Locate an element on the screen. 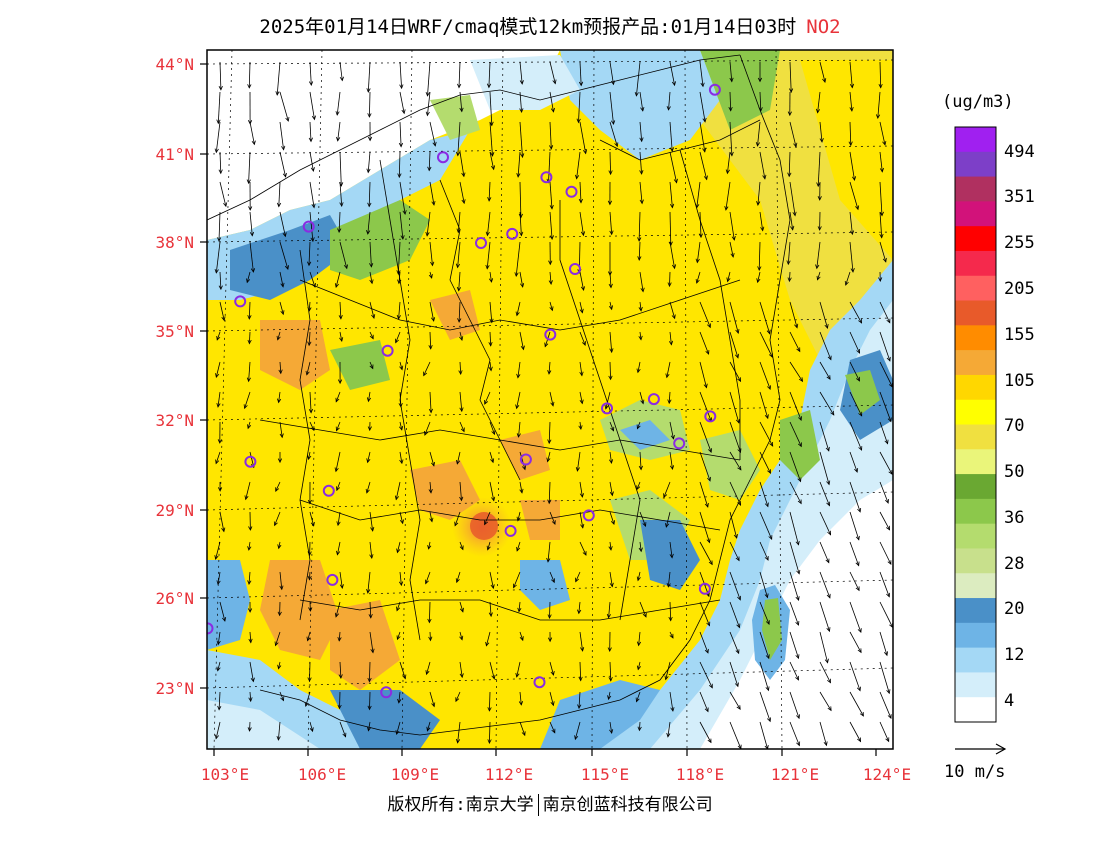 The width and height of the screenshot is (1100, 850). lat-label: 41°N is located at coordinates (174, 154).